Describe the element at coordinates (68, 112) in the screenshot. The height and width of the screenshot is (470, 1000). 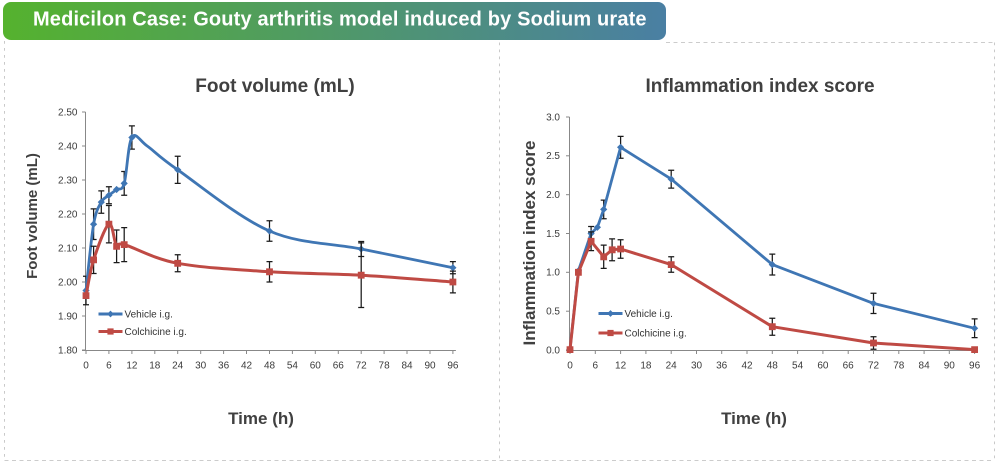
I see `svg-text: 2.50` at that location.